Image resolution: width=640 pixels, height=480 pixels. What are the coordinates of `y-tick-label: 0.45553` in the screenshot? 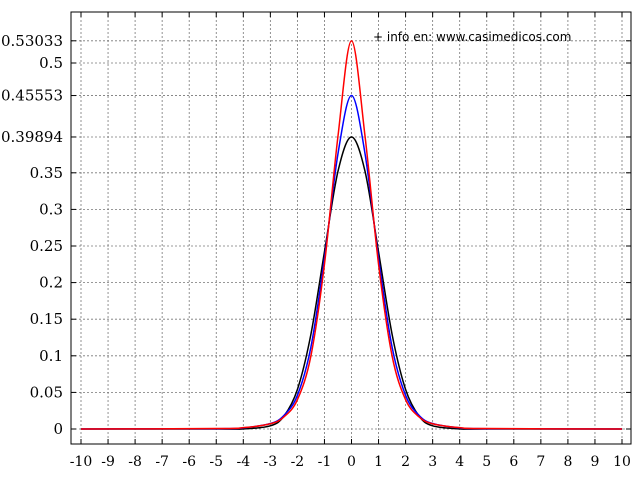 It's located at (32, 96).